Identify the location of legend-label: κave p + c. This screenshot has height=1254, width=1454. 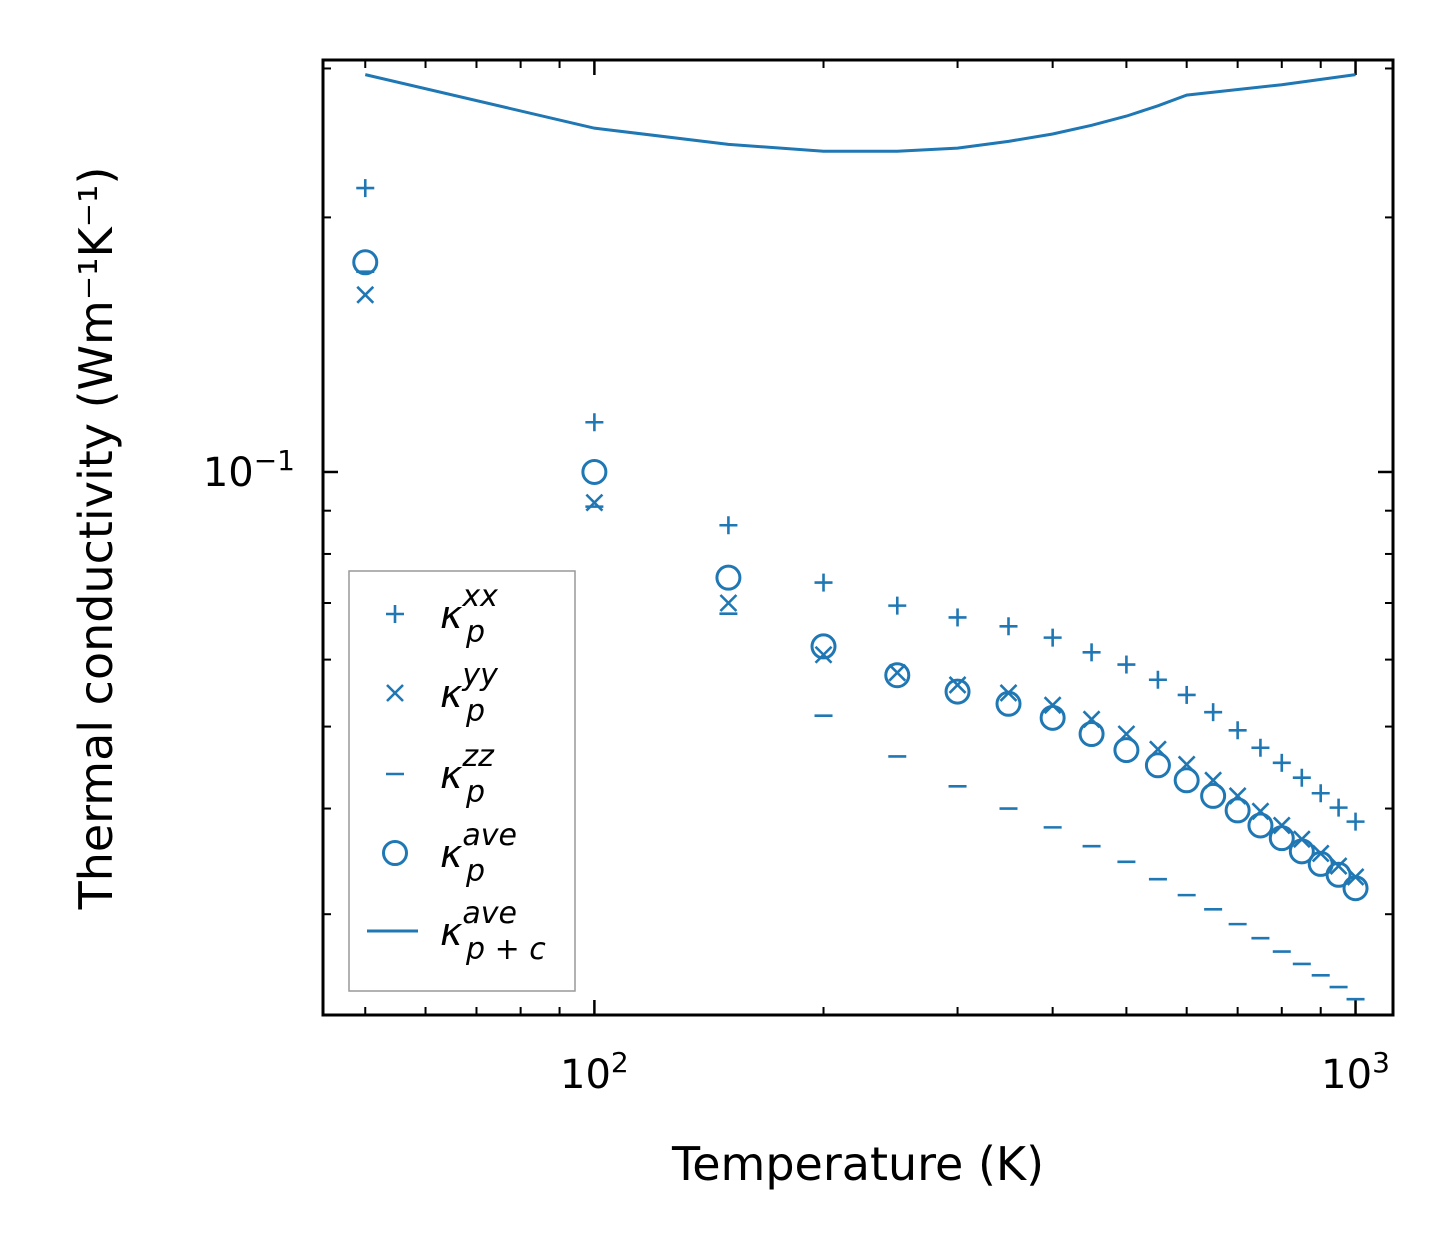
(493, 931).